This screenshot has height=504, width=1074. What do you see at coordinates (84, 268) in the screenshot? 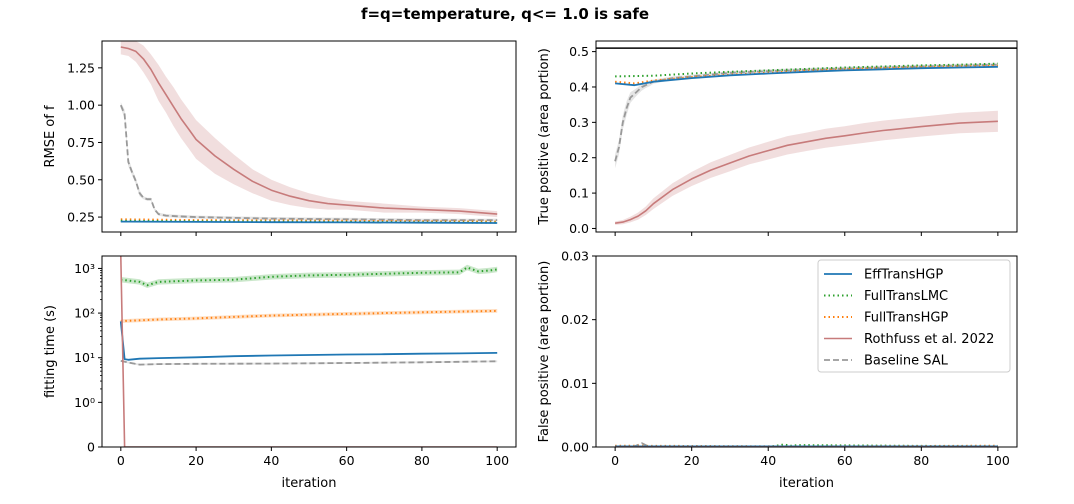
I see `y-tick-label-time: 10³` at bounding box center [84, 268].